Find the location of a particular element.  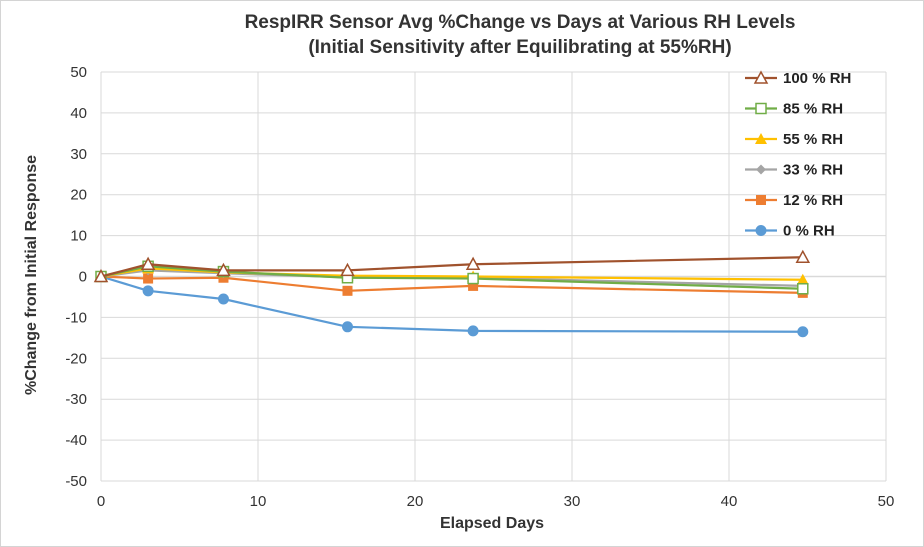

x-tick-label: 0 is located at coordinates (101, 501).